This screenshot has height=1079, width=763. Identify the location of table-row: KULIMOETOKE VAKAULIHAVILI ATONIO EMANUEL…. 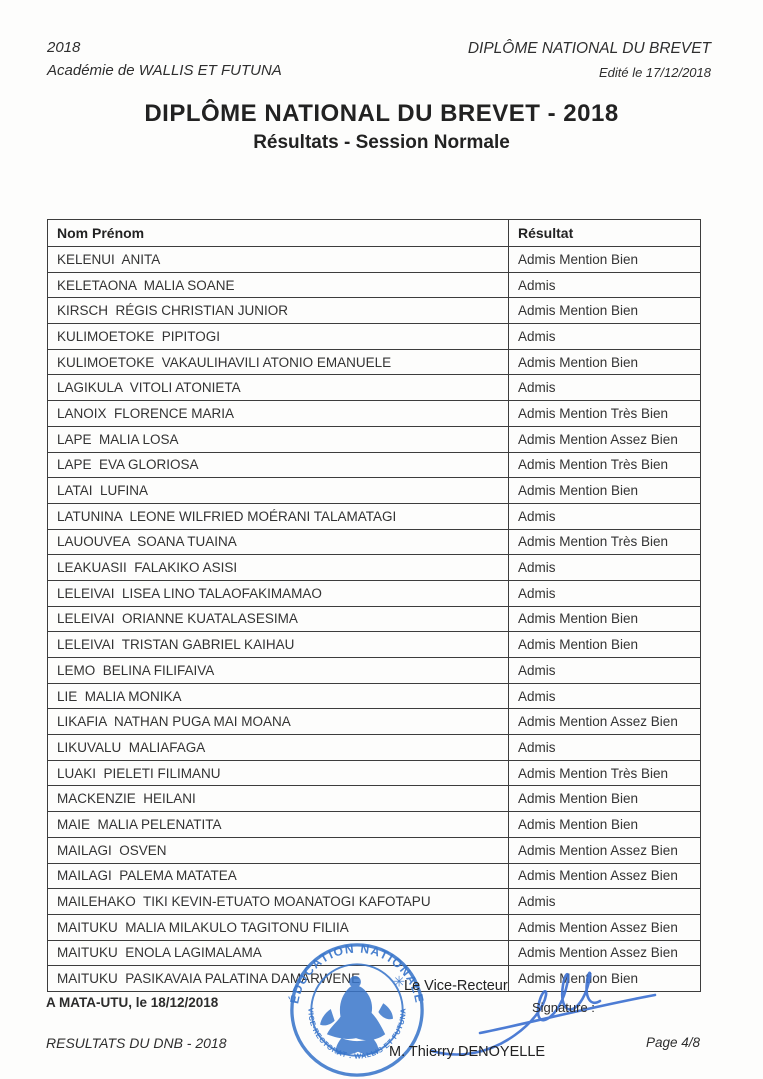
(374, 362).